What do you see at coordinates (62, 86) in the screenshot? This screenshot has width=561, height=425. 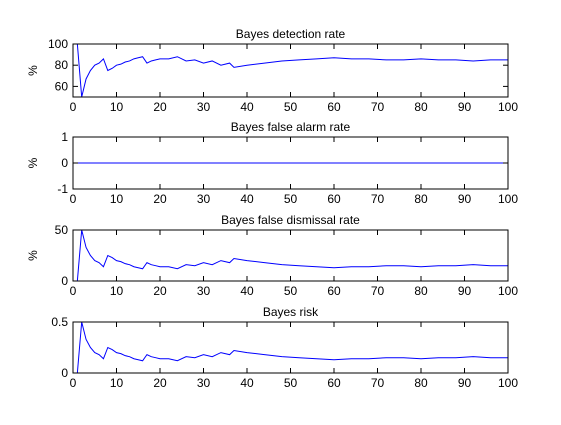 I see `y-tick-label: 60` at bounding box center [62, 86].